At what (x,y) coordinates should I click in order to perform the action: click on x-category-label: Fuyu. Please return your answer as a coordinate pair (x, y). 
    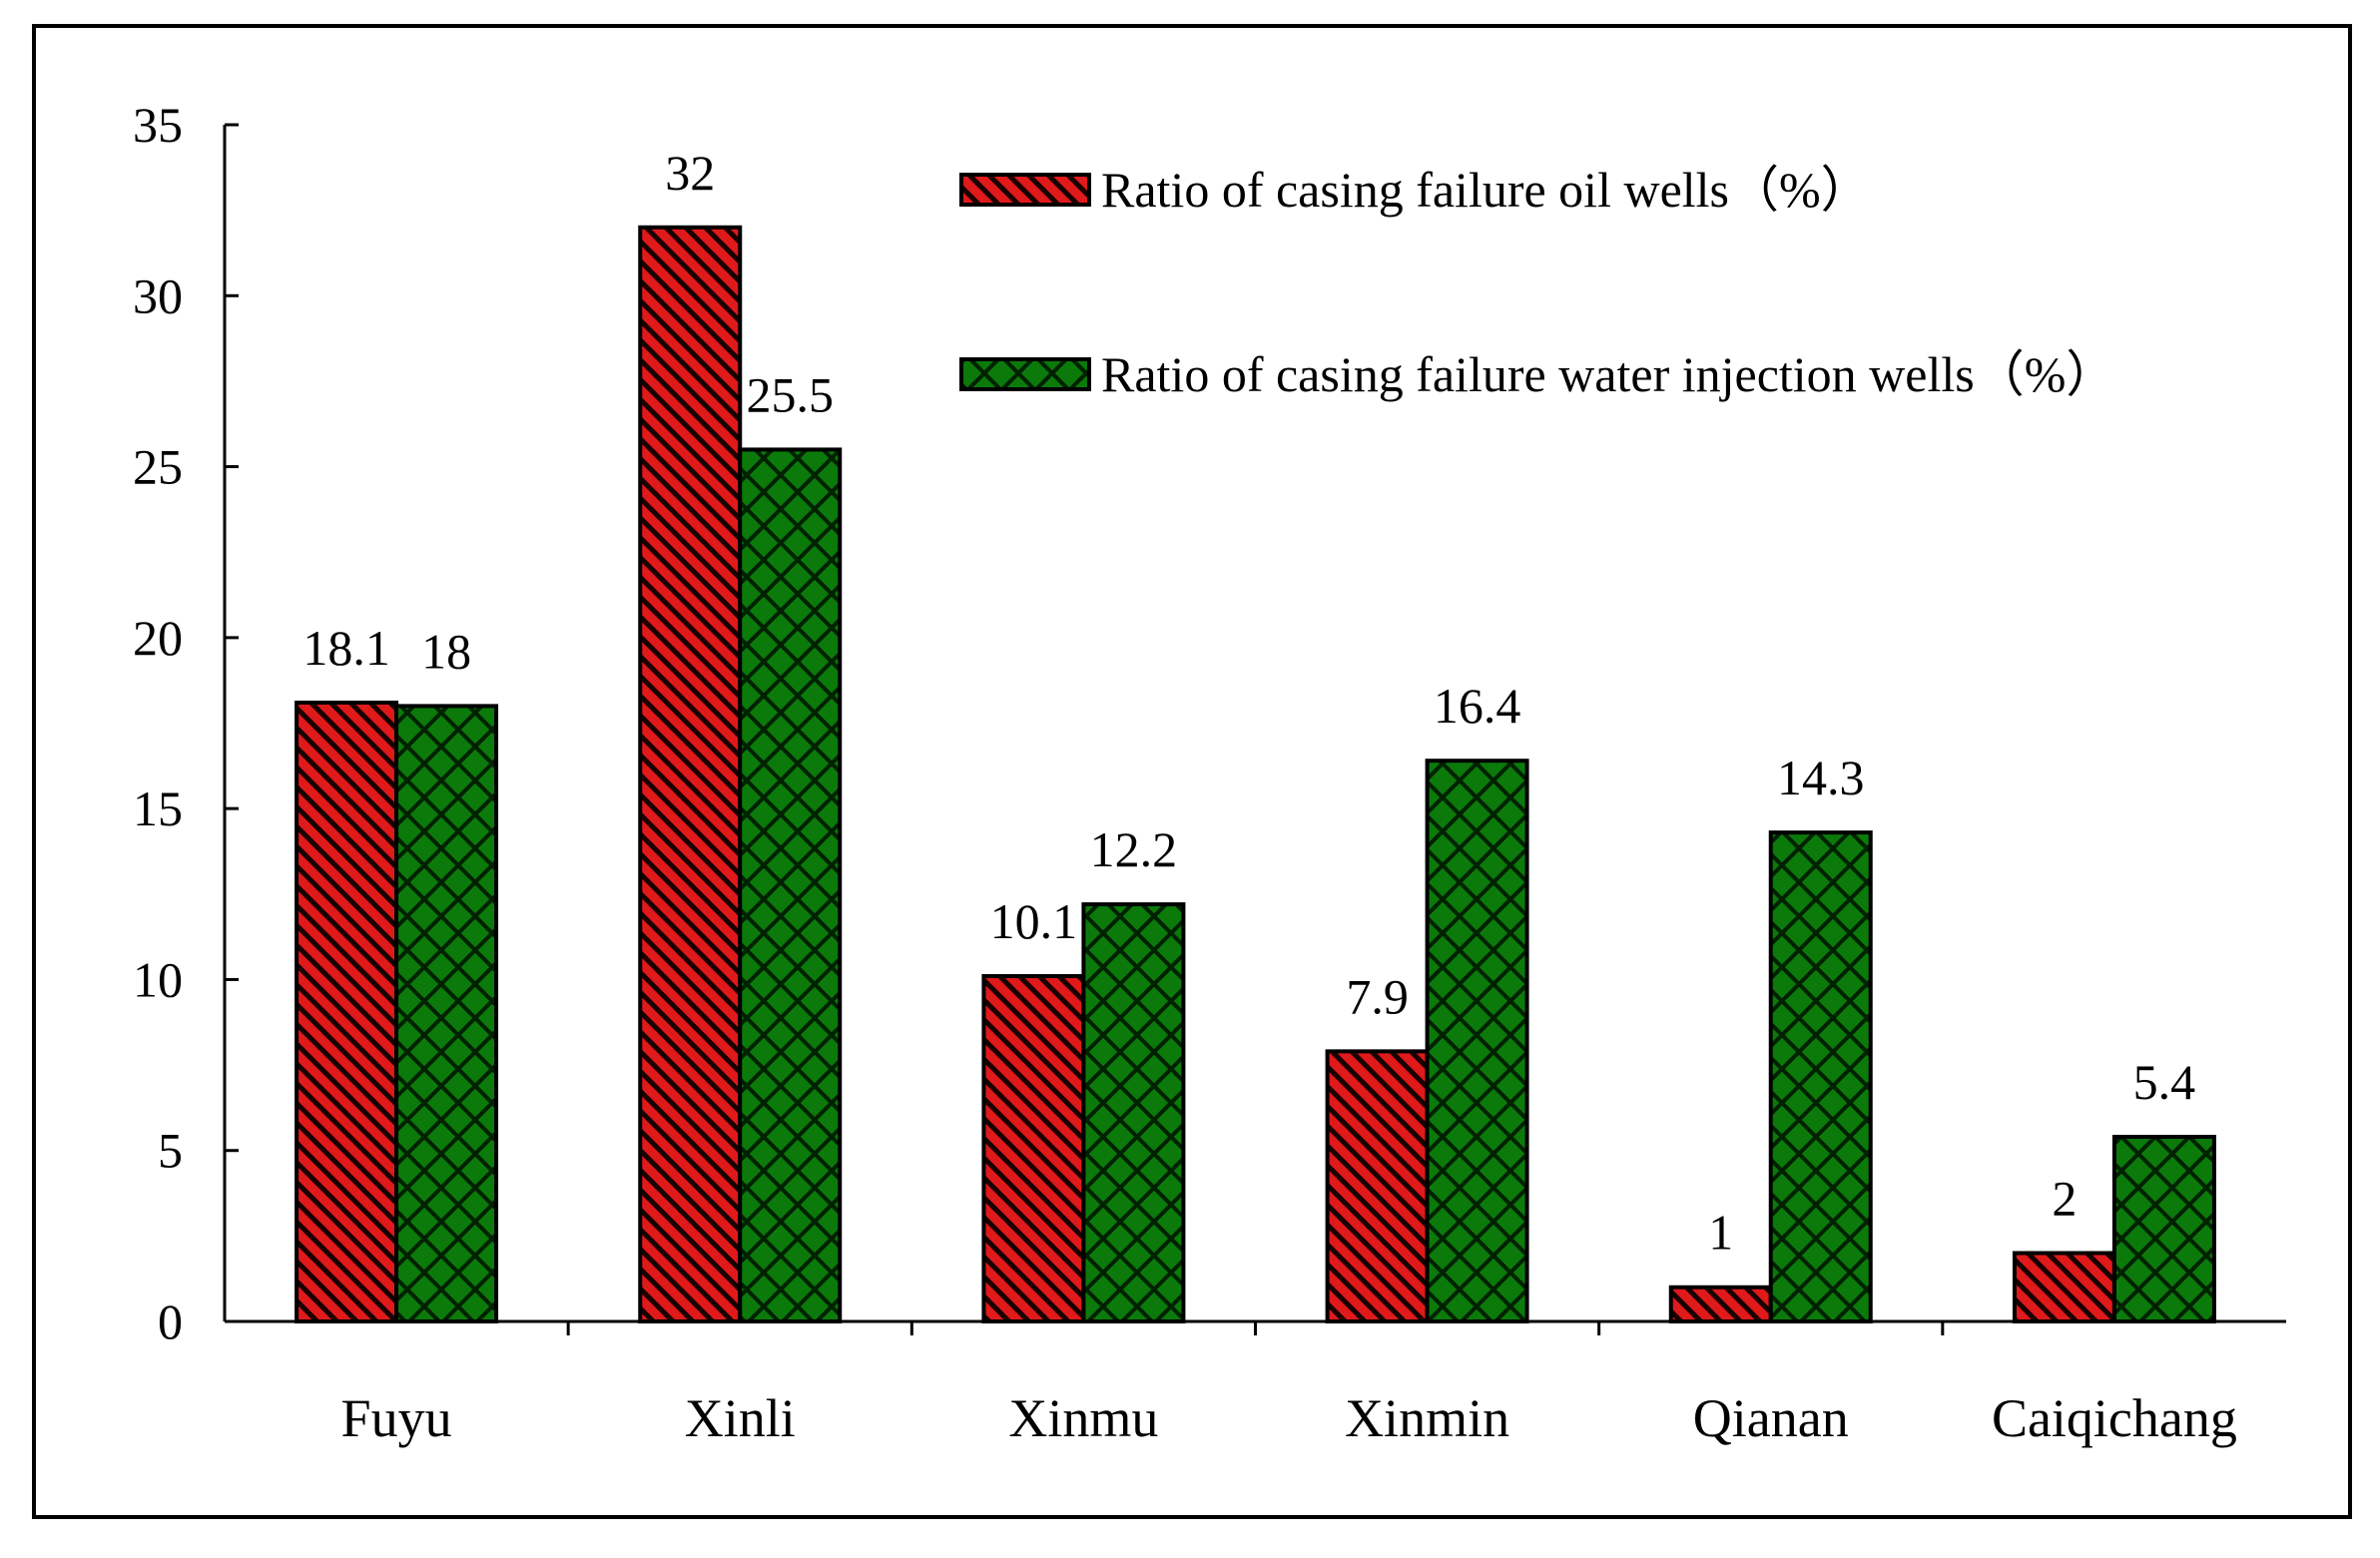
    Looking at the image, I should click on (396, 1418).